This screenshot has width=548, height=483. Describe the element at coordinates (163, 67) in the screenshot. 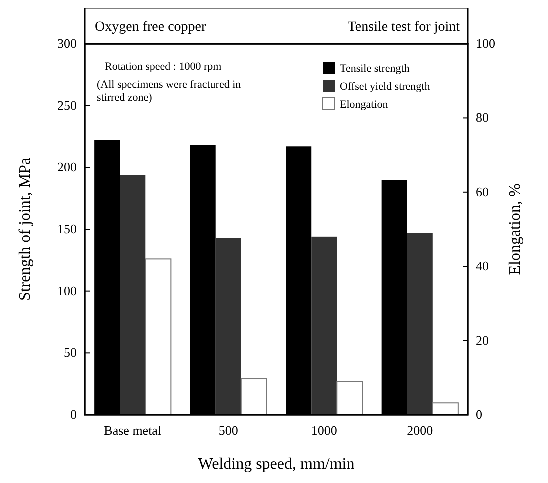

I see `annotation: Rotation speed : 1000 rpm` at that location.